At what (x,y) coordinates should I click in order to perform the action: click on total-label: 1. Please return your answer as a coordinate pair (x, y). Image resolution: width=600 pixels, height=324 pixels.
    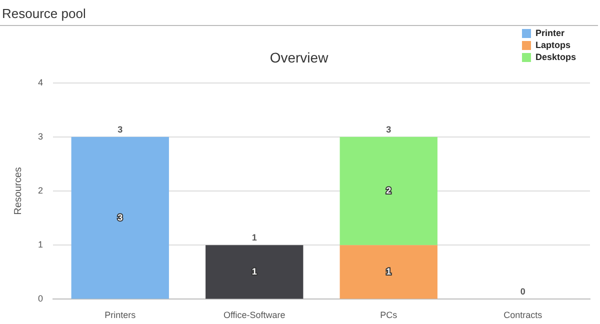
    Looking at the image, I should click on (254, 237).